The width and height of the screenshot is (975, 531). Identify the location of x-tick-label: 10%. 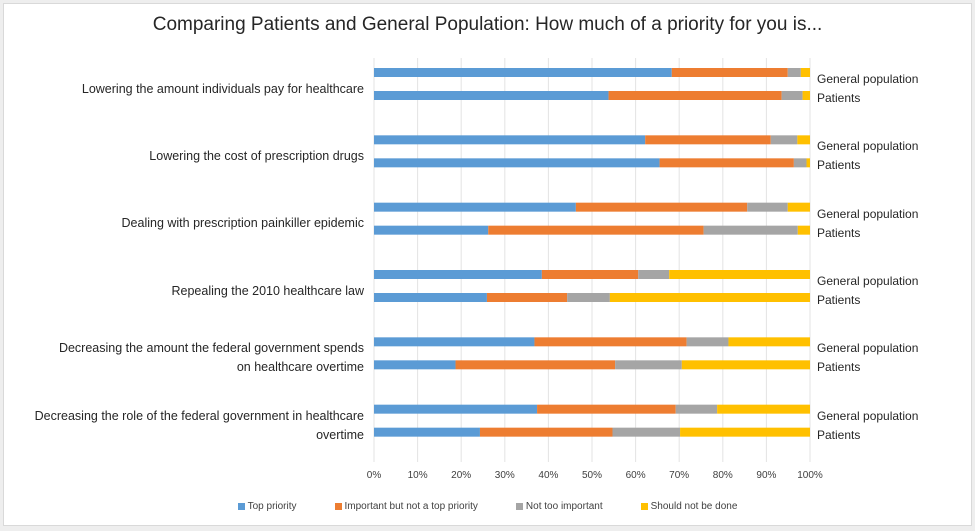
(417, 475).